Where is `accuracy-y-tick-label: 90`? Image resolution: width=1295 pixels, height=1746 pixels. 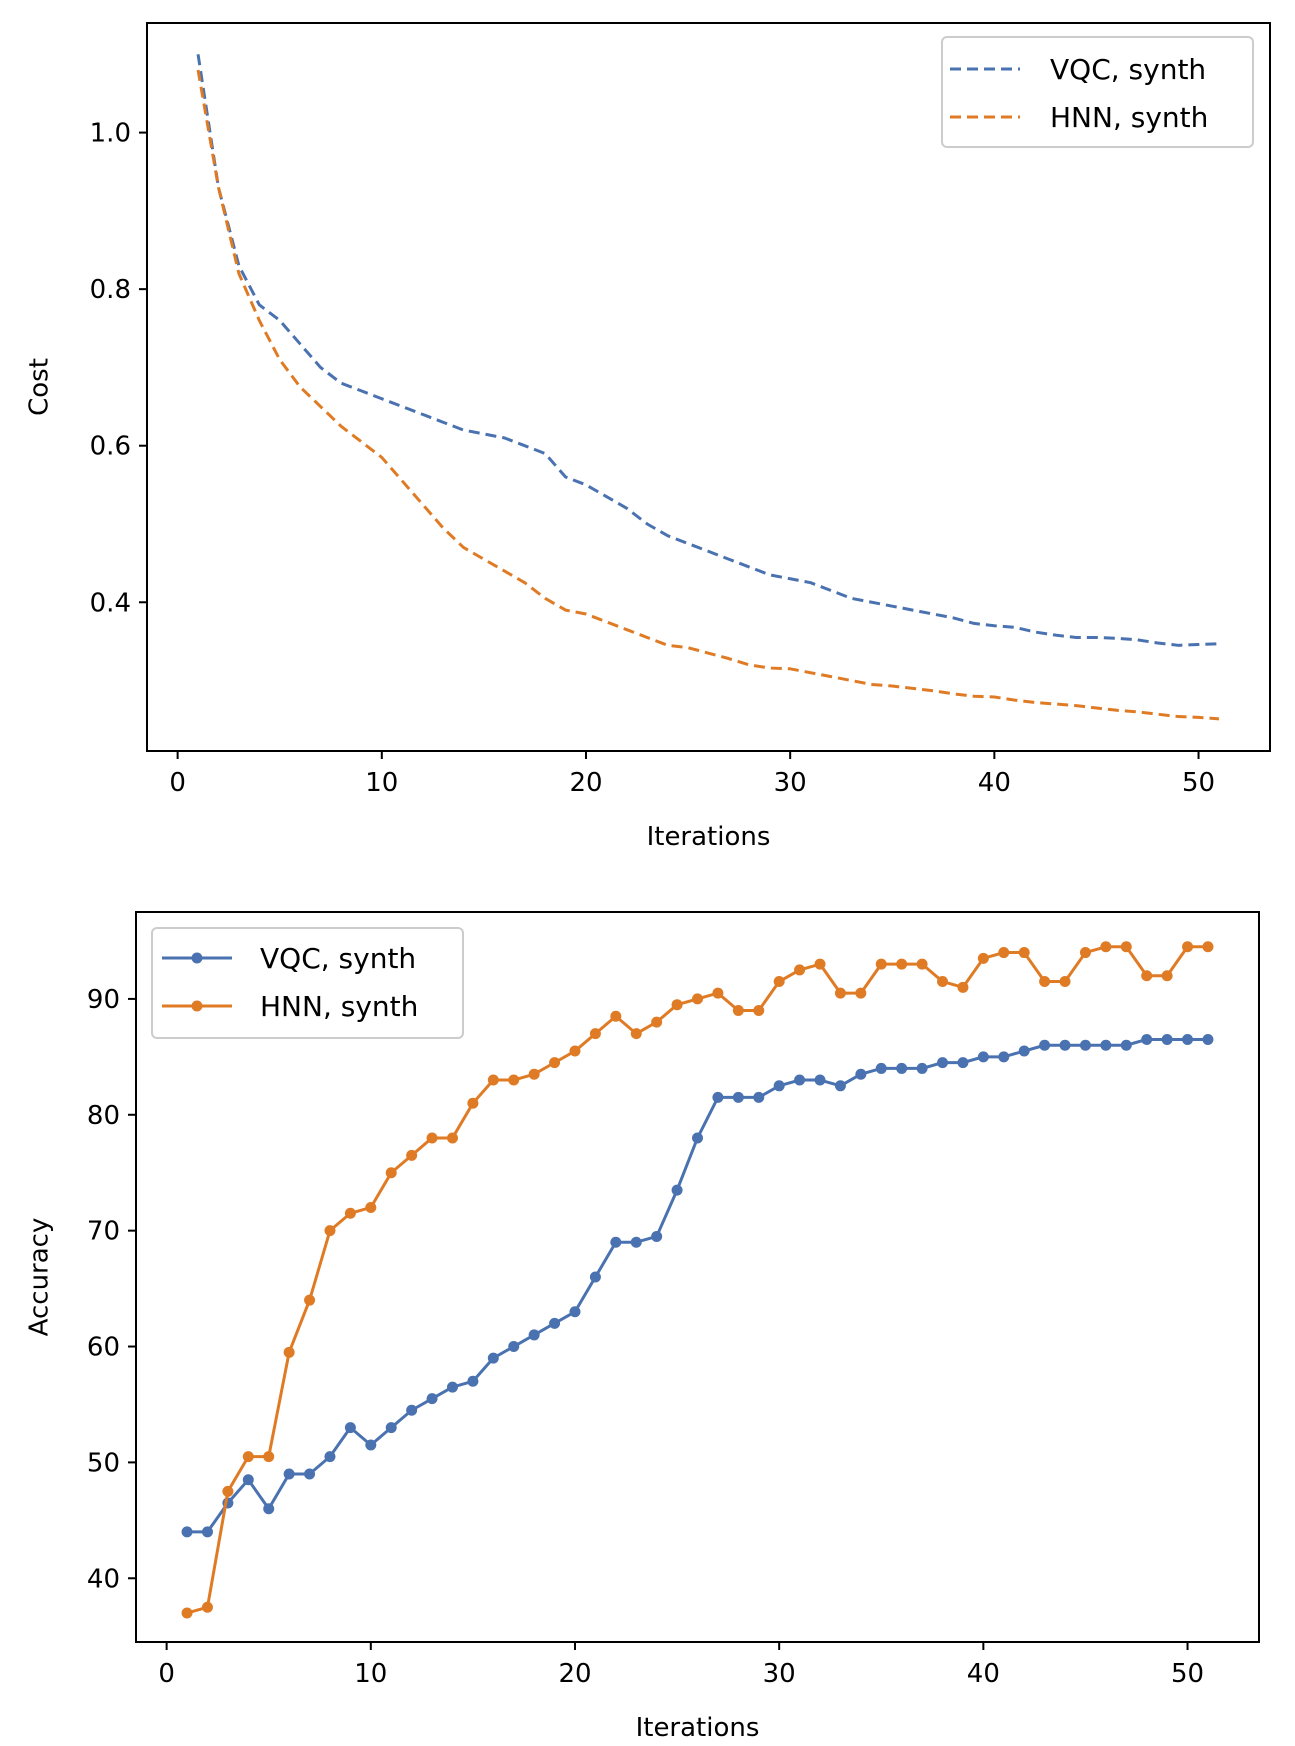
accuracy-y-tick-label: 90 is located at coordinates (103, 1000).